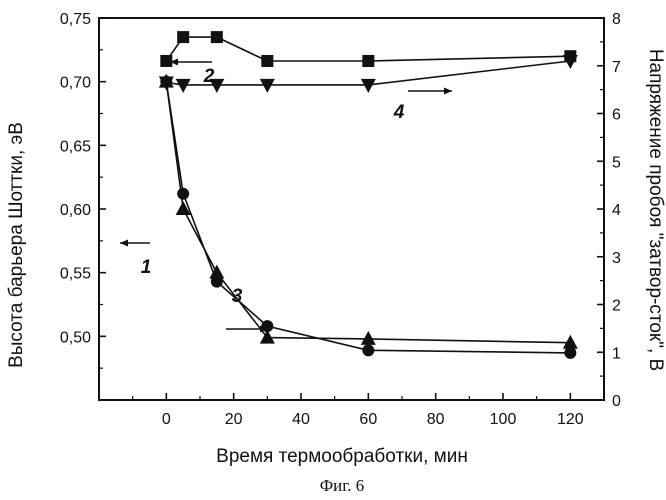  What do you see at coordinates (75, 337) in the screenshot?
I see `left-y-tick-label: 0,50` at bounding box center [75, 337].